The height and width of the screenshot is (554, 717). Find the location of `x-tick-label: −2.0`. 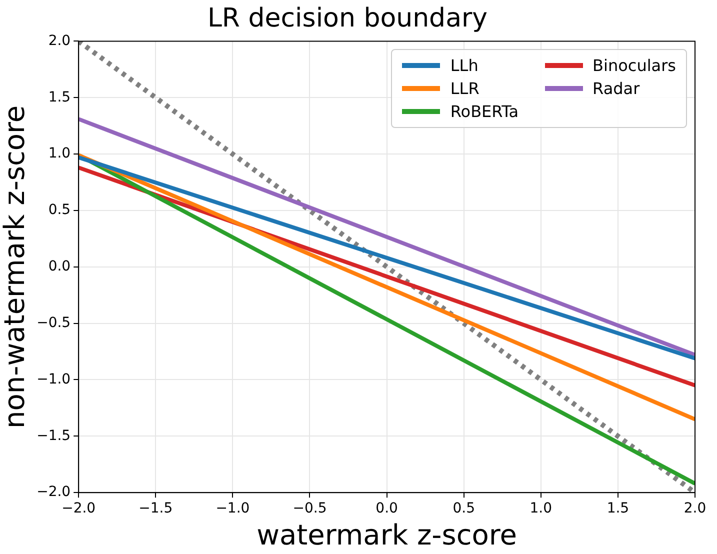

x-tick-label: −2.0 is located at coordinates (79, 508).